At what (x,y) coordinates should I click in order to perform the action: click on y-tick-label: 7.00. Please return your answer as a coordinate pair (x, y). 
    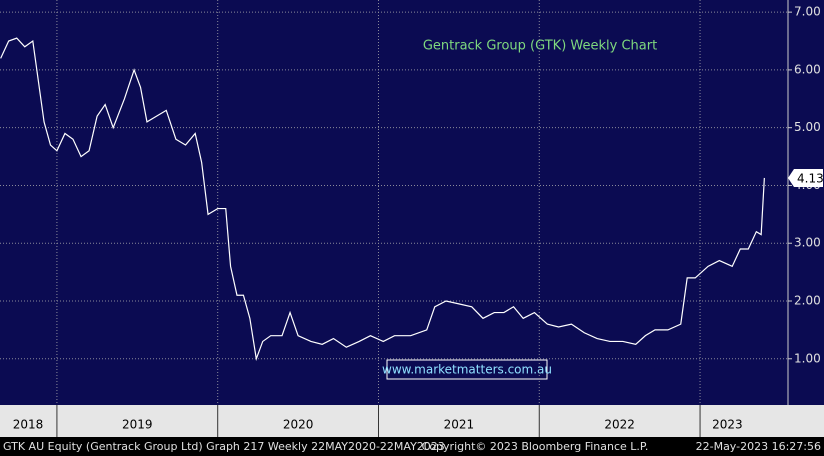
    Looking at the image, I should click on (807, 12).